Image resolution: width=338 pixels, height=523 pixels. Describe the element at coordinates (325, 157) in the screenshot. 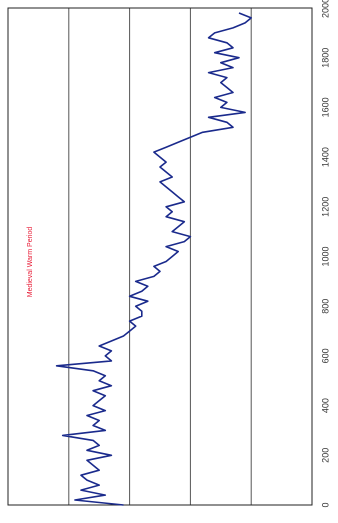

I see `x-tick-label: 1400` at that location.